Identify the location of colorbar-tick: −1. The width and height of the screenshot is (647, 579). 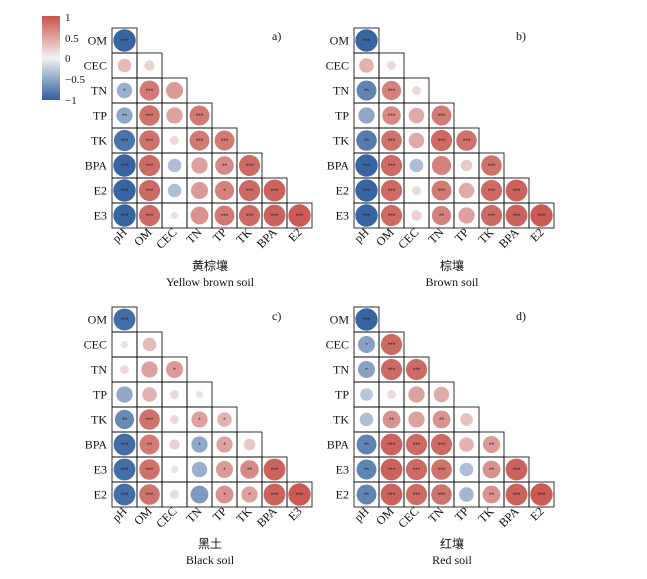
(71, 101).